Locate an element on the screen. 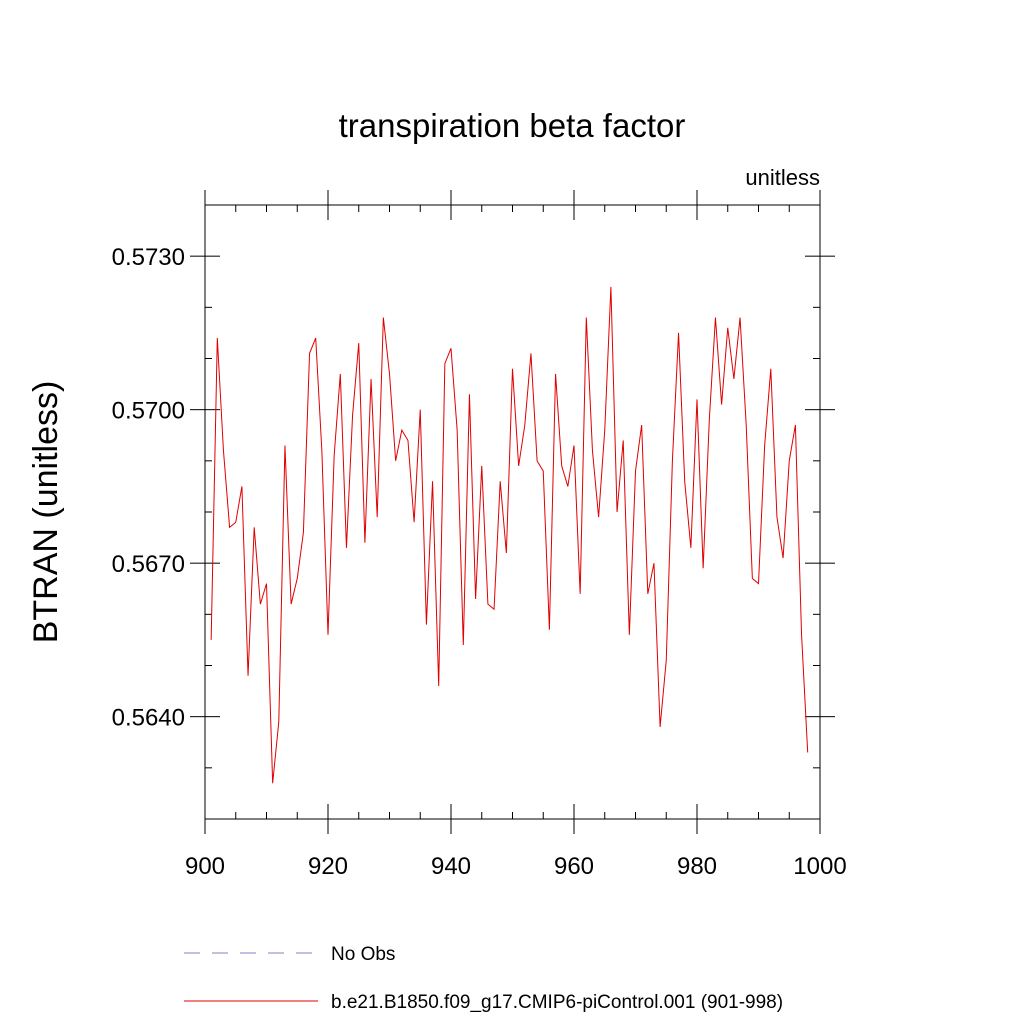  units-label: unitless is located at coordinates (782, 177).